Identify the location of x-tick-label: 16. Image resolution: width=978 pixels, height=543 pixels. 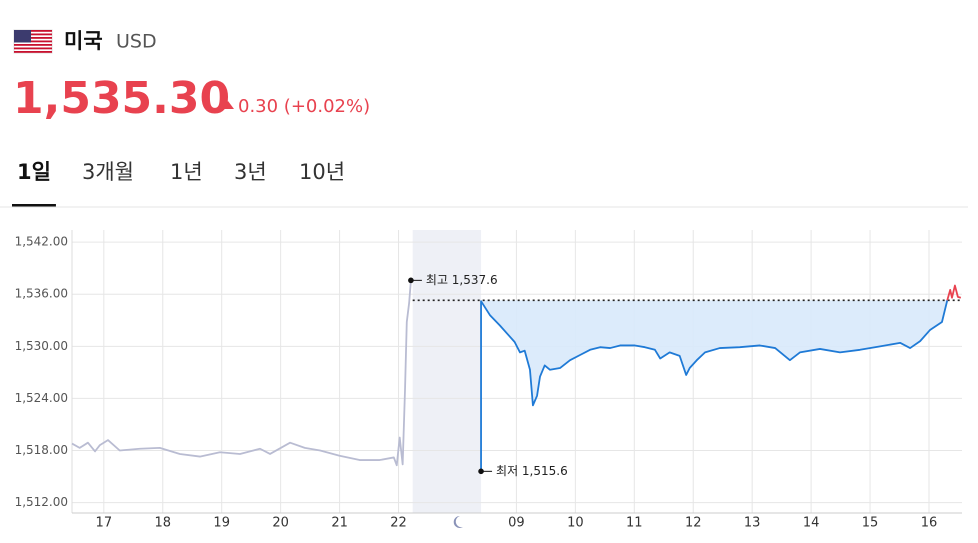
(929, 523).